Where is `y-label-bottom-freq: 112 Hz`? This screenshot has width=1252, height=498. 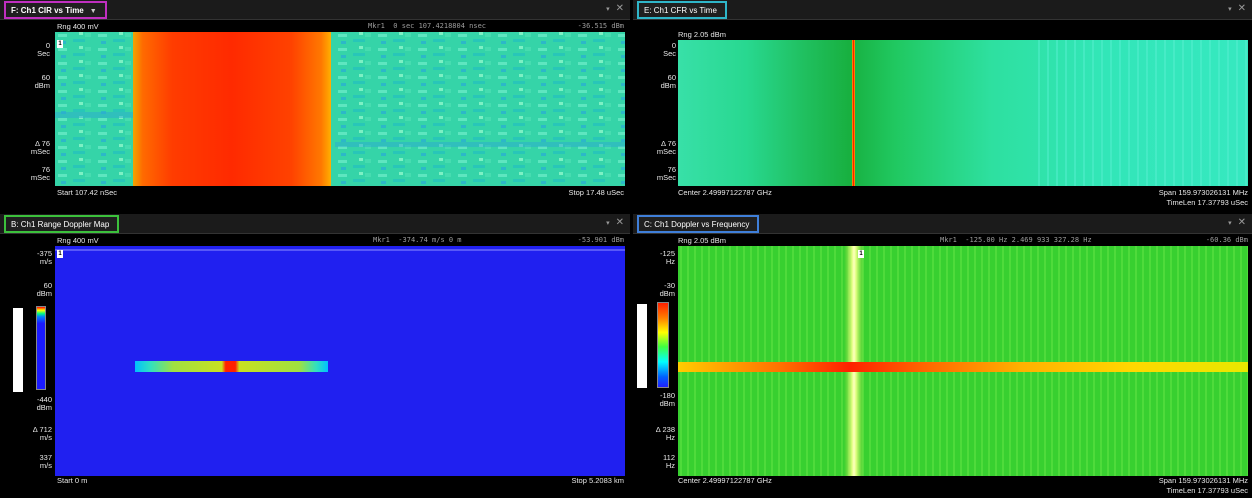
y-label-bottom-freq: 112 Hz is located at coordinates (669, 461).